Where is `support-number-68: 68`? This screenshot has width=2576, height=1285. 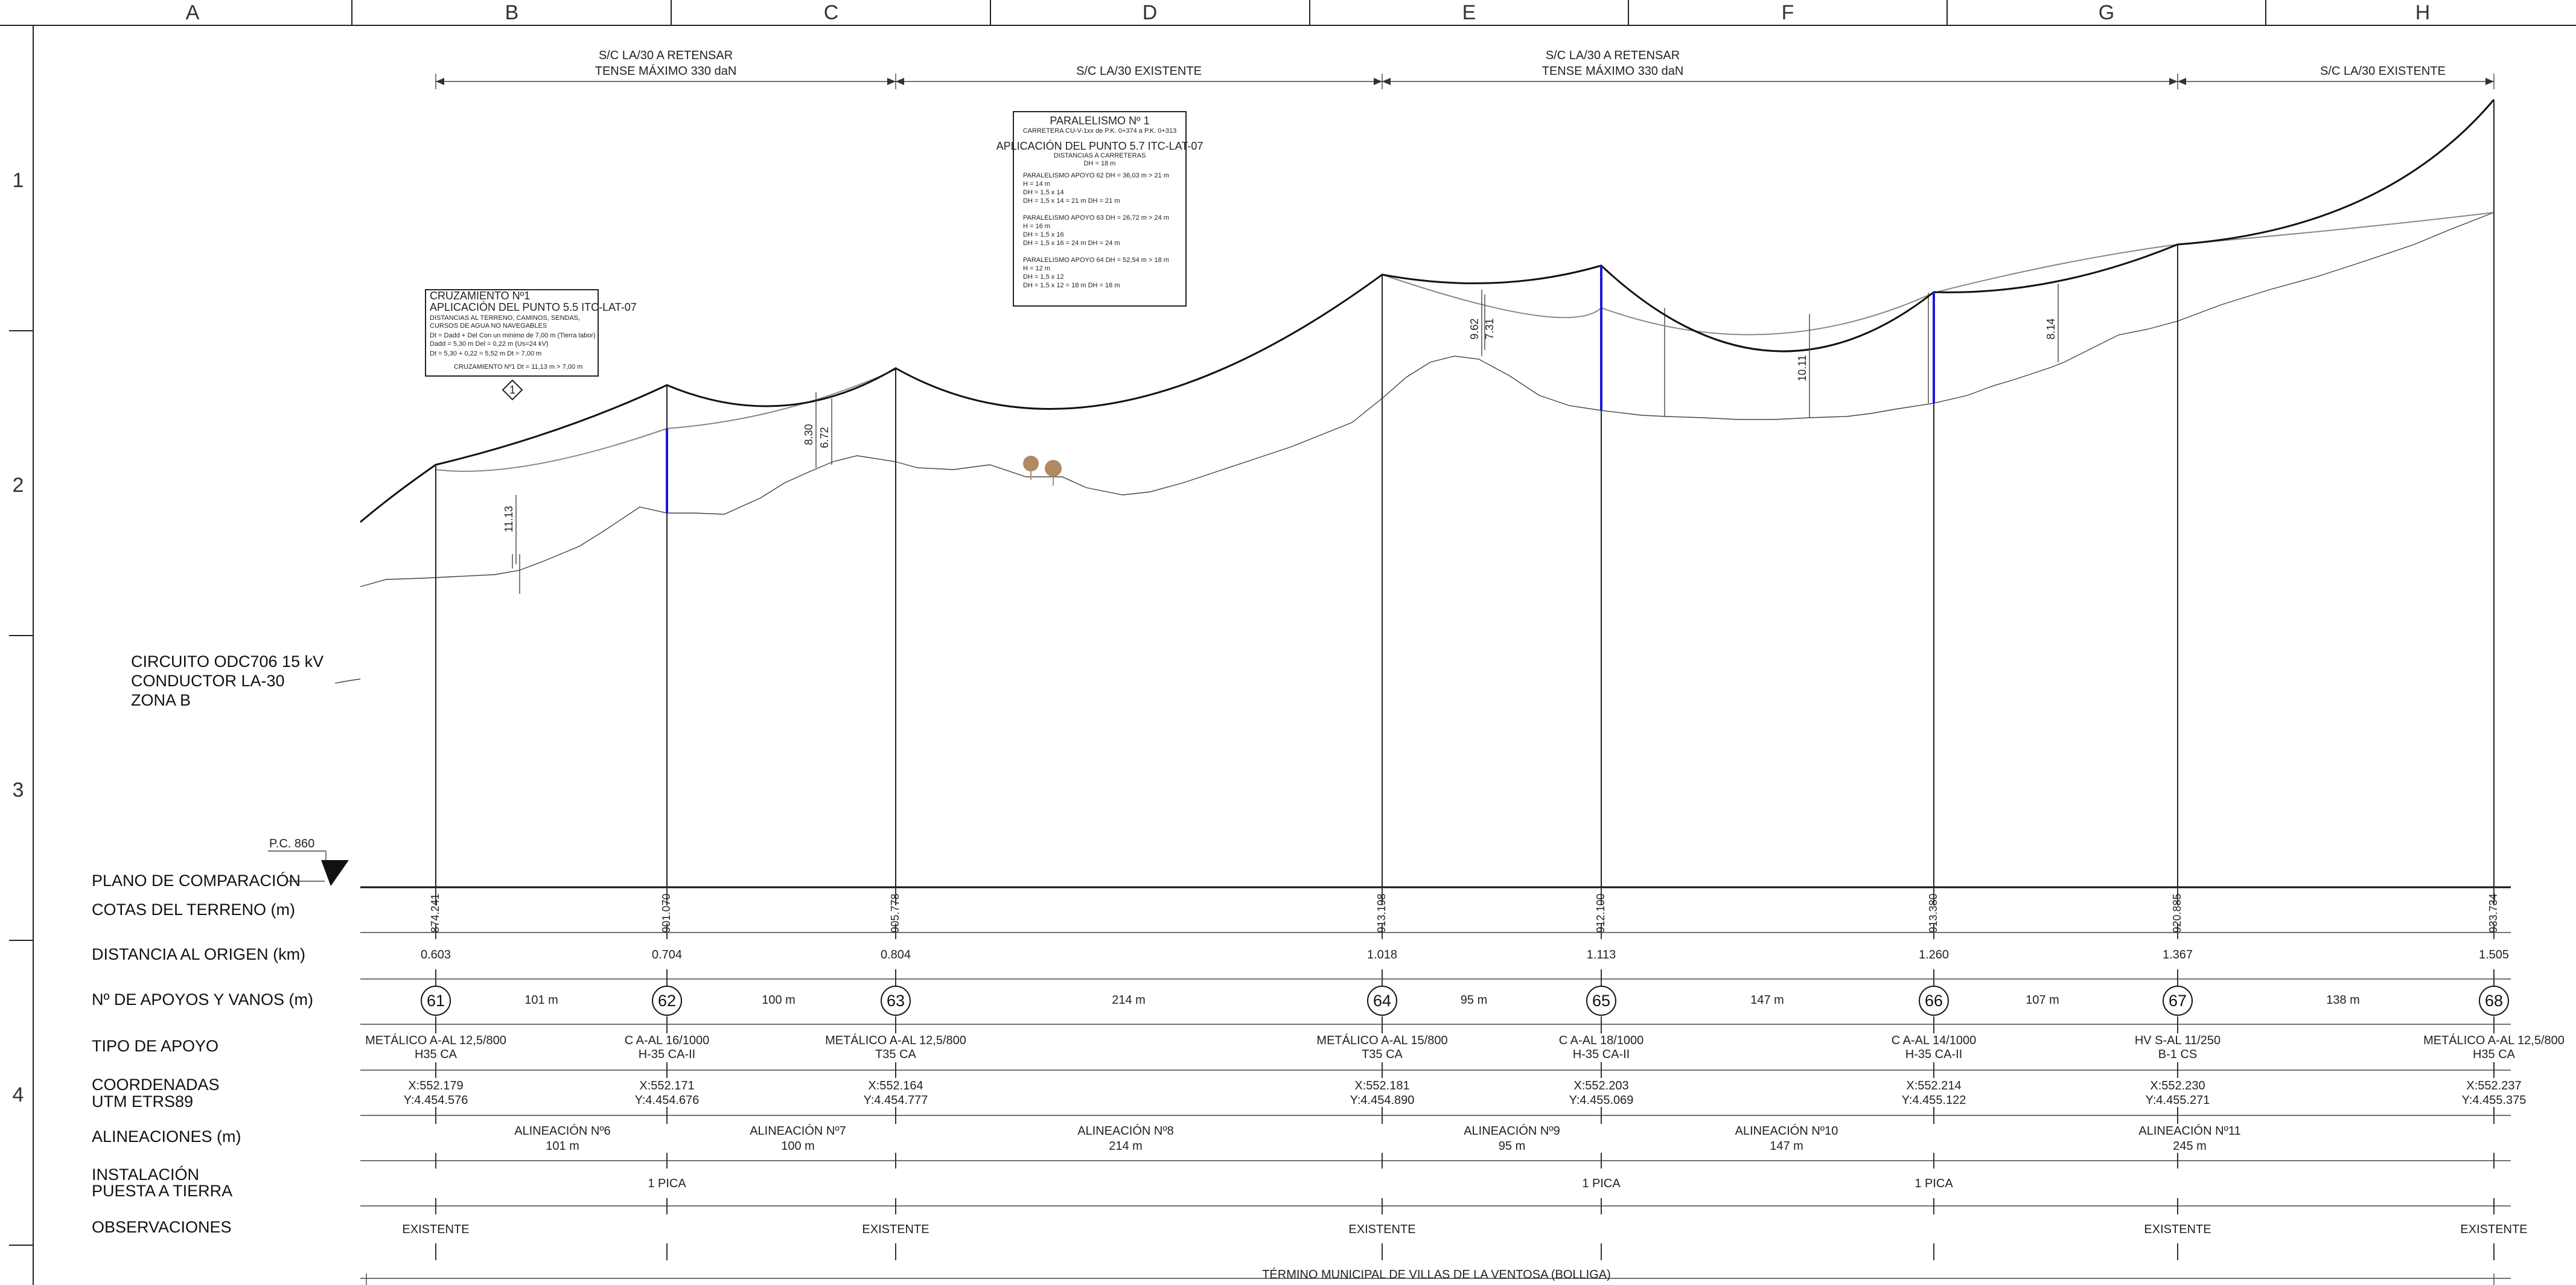 support-number-68: 68 is located at coordinates (2494, 1001).